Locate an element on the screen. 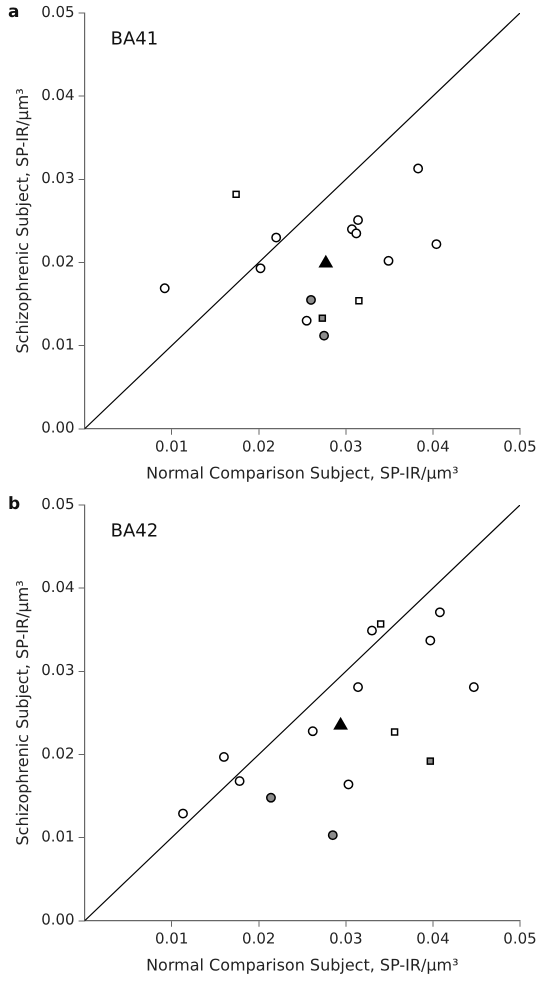 The width and height of the screenshot is (544, 984). text: BA41 is located at coordinates (134, 39).